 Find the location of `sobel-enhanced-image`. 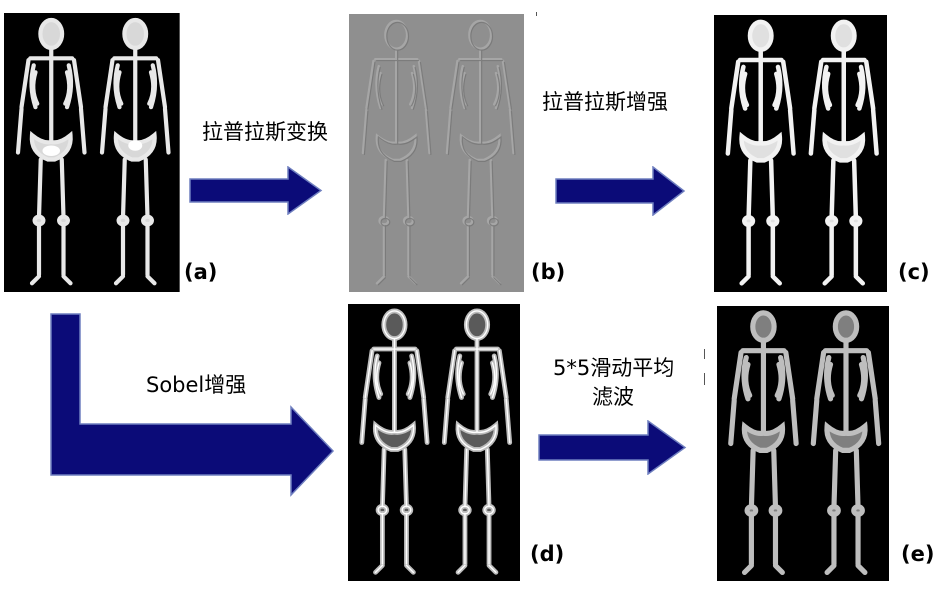

sobel-enhanced-image is located at coordinates (434, 442).